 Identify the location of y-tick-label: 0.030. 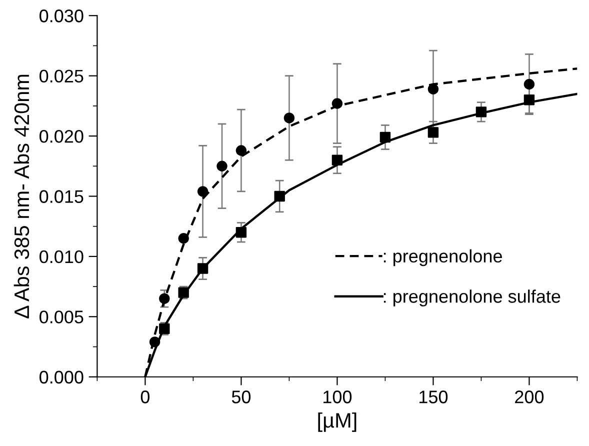
(62, 16).